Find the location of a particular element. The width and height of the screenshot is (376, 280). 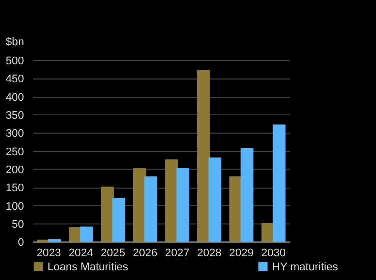

y-tick-label: 350 is located at coordinates (15, 116).